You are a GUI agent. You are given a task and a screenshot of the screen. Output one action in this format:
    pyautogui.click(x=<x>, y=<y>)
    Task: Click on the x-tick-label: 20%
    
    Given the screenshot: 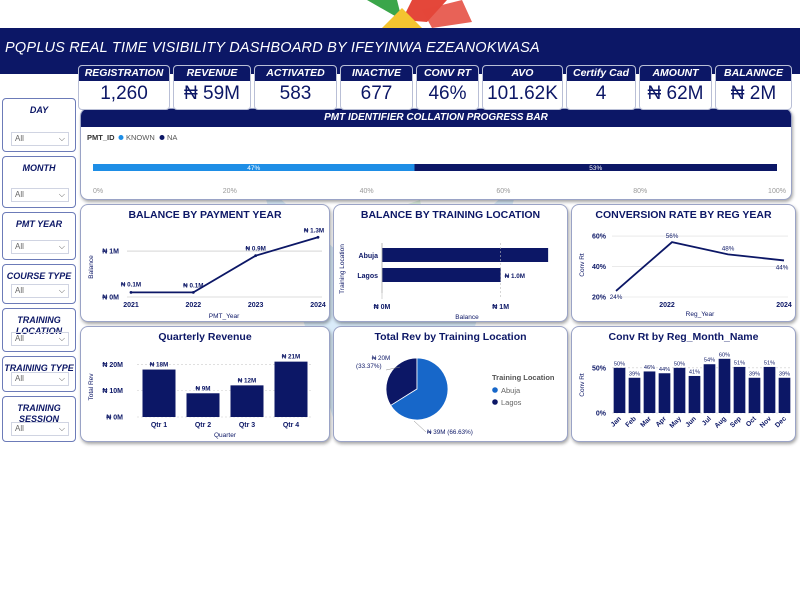 What is the action you would take?
    pyautogui.click(x=230, y=191)
    